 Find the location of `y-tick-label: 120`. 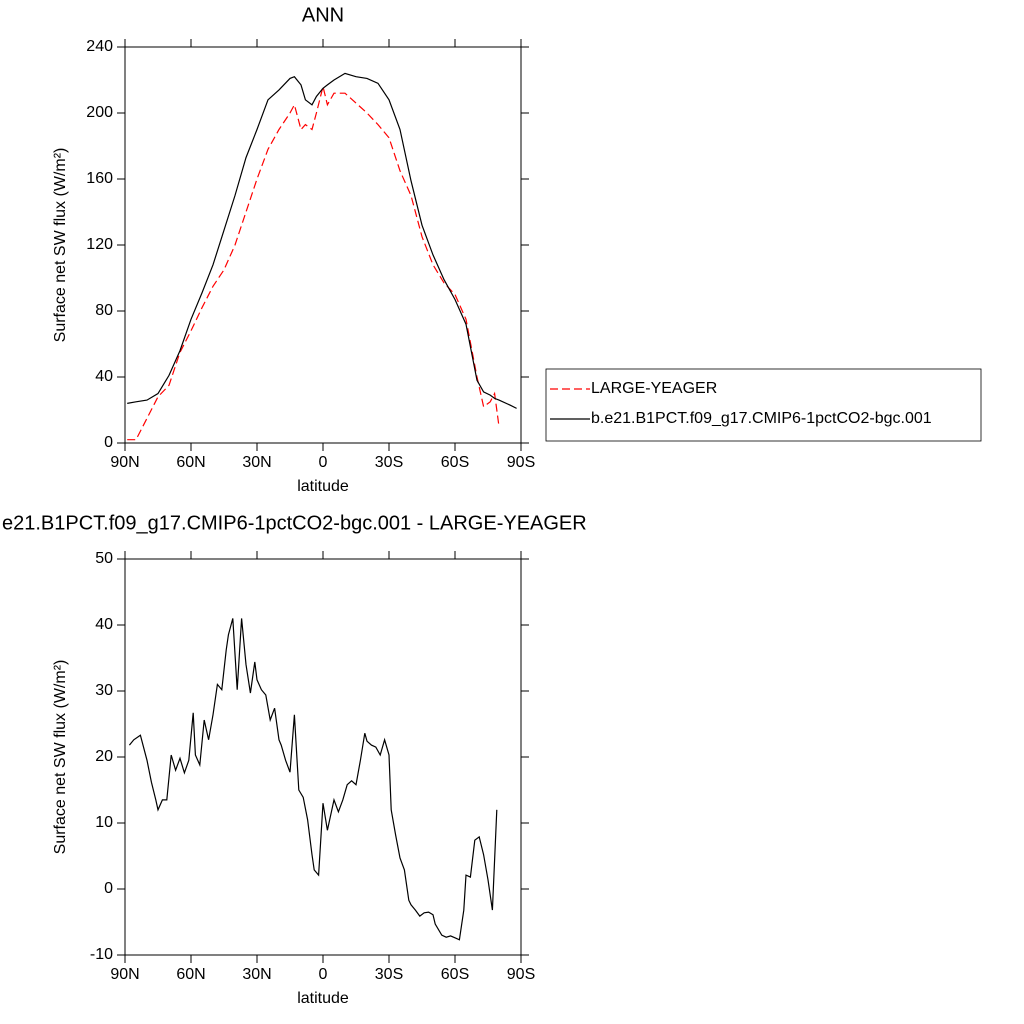

y-tick-label: 120 is located at coordinates (99, 244).